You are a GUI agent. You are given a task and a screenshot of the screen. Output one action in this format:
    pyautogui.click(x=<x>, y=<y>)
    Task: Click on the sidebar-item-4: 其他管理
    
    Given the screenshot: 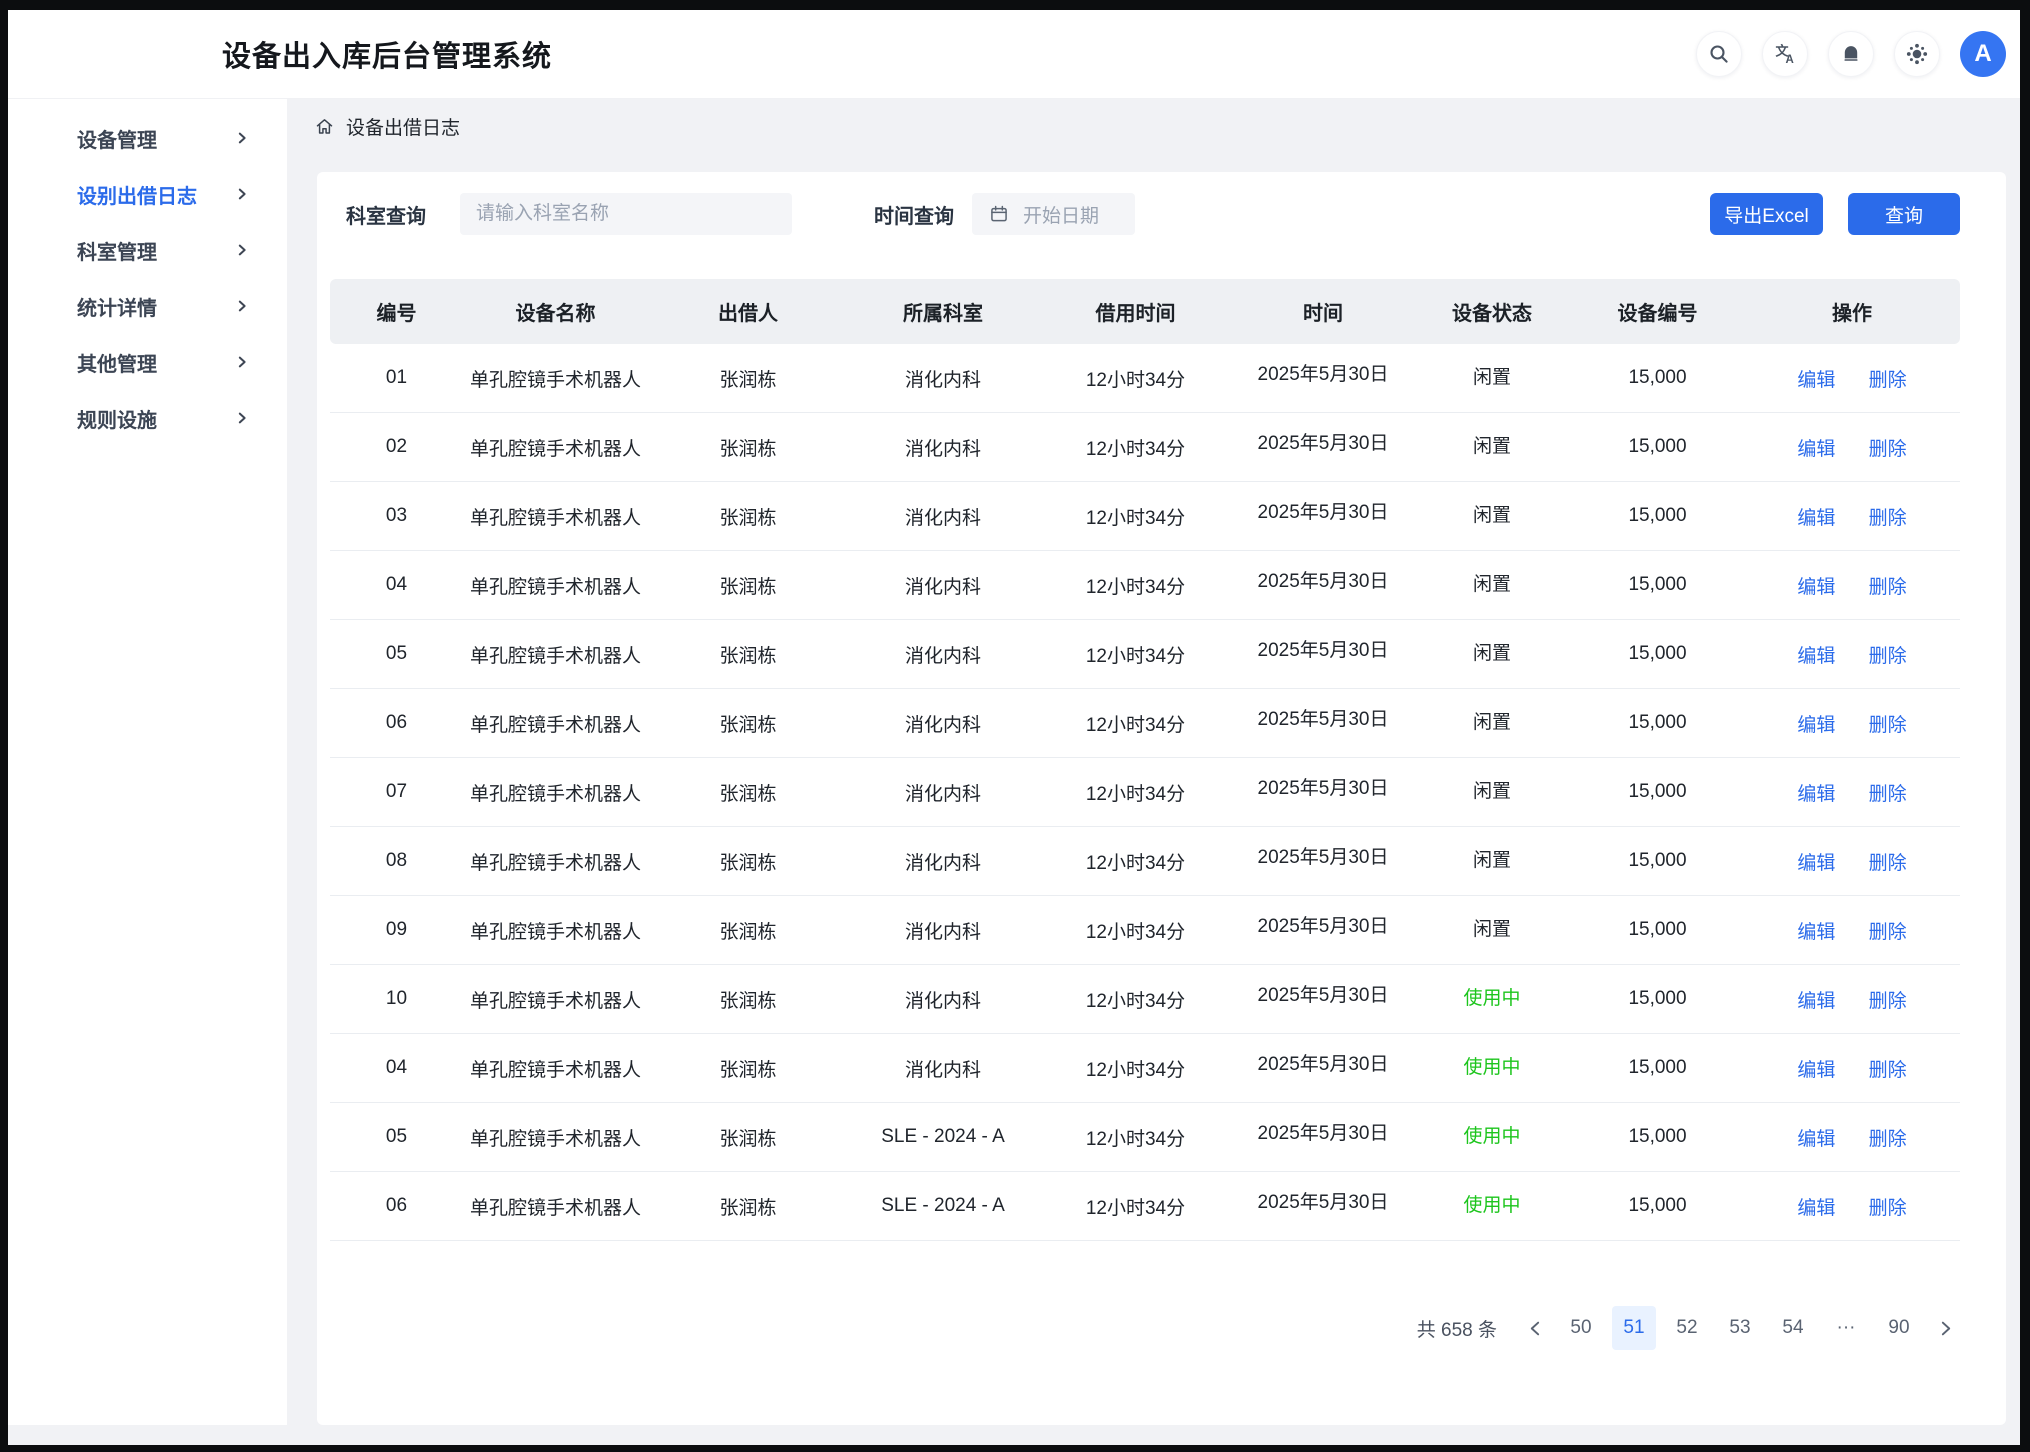 What is the action you would take?
    pyautogui.click(x=147, y=362)
    